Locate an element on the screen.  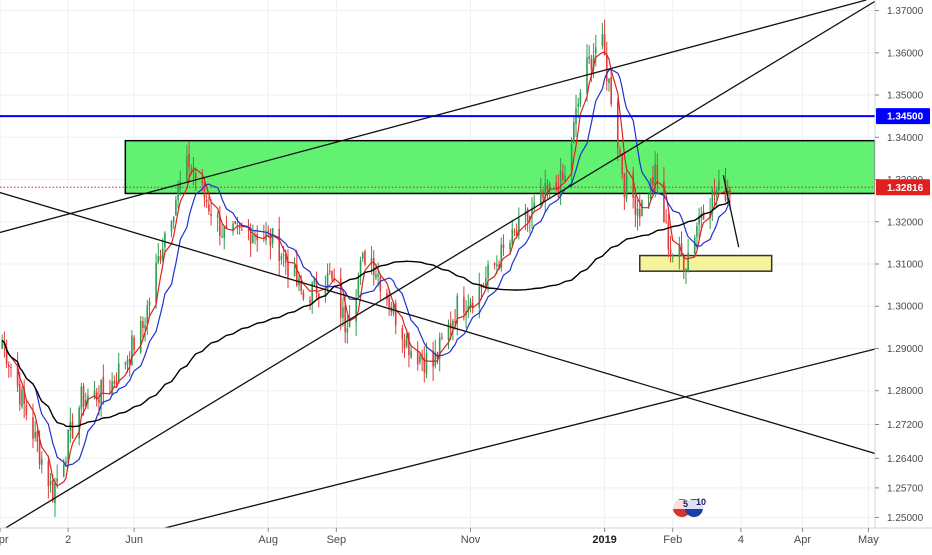
level-badge-text: 1.34500 is located at coordinates (905, 117).